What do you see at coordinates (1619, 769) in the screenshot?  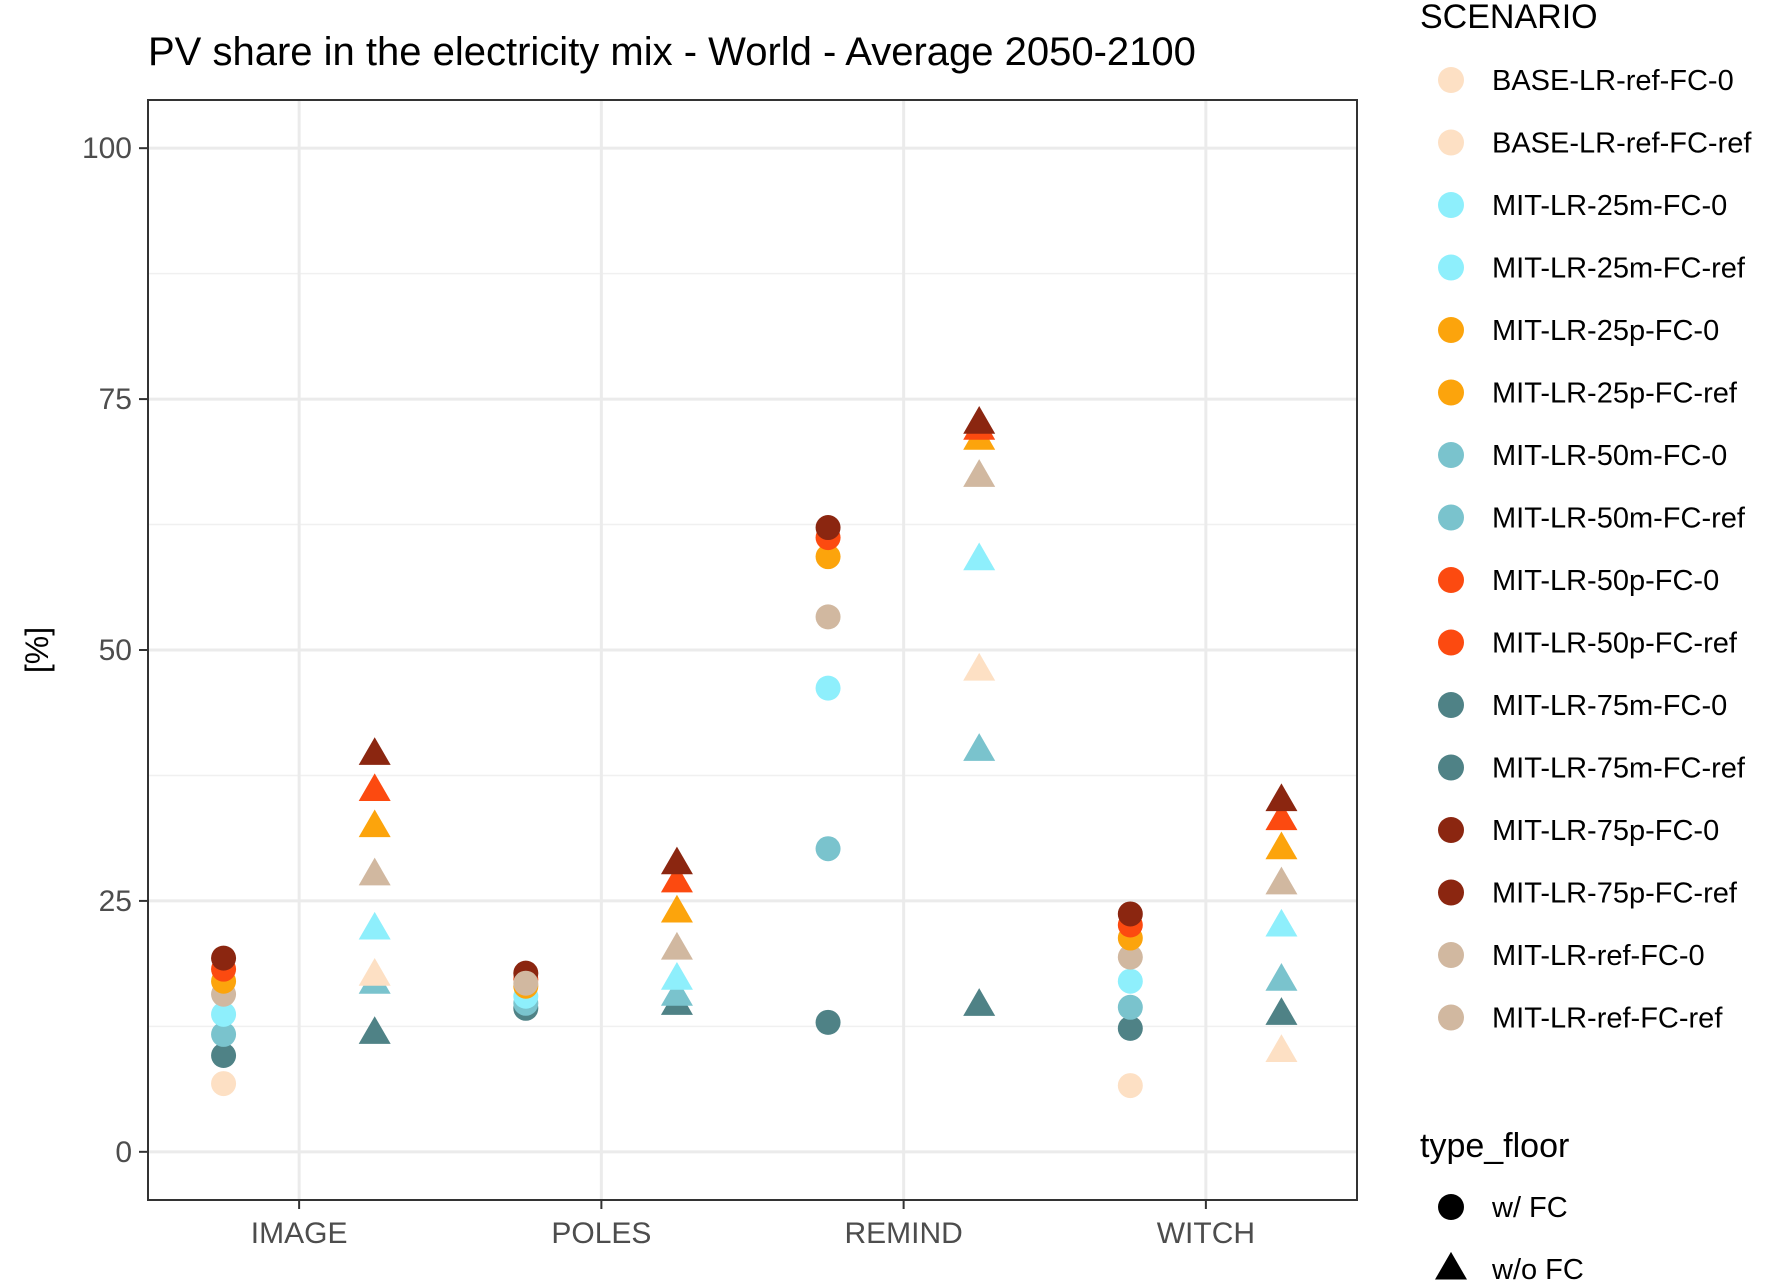 I see `legend-label: MIT-LR-75m-FC-ref` at bounding box center [1619, 769].